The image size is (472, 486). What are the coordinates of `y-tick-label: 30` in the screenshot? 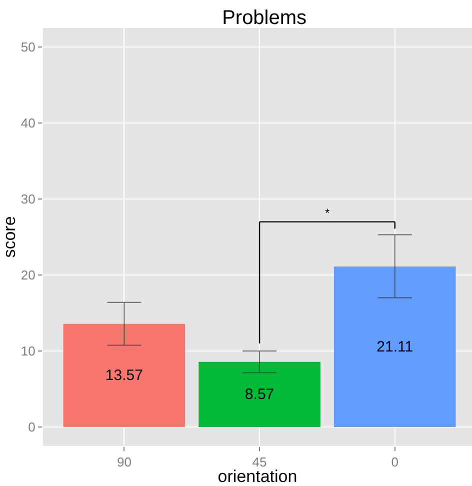 It's located at (28, 199).